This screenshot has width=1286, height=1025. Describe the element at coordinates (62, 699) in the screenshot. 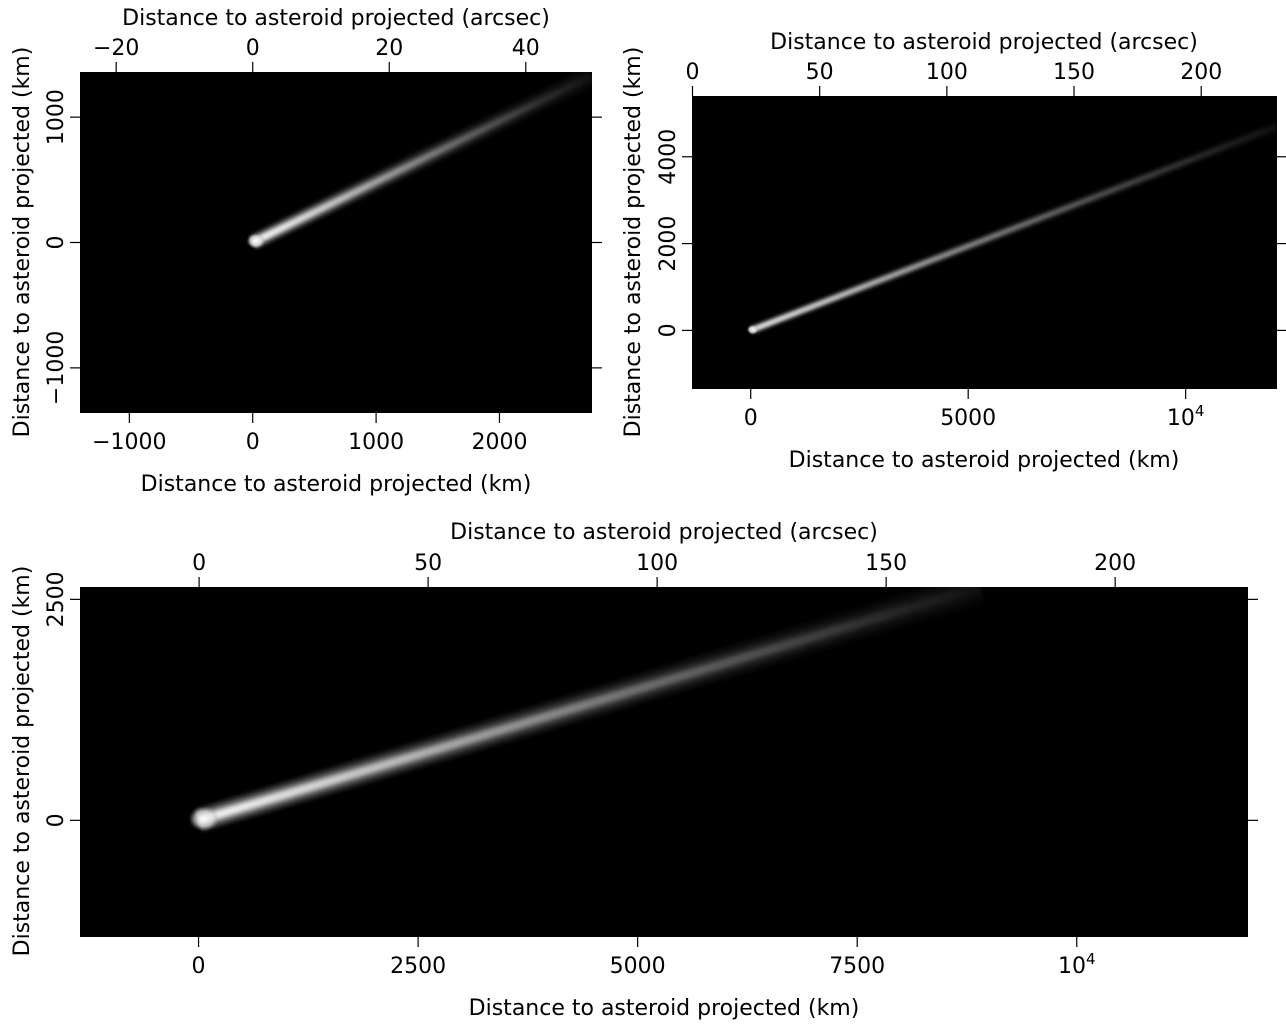

I see `y-axis-left-bottom: 0 2500` at that location.